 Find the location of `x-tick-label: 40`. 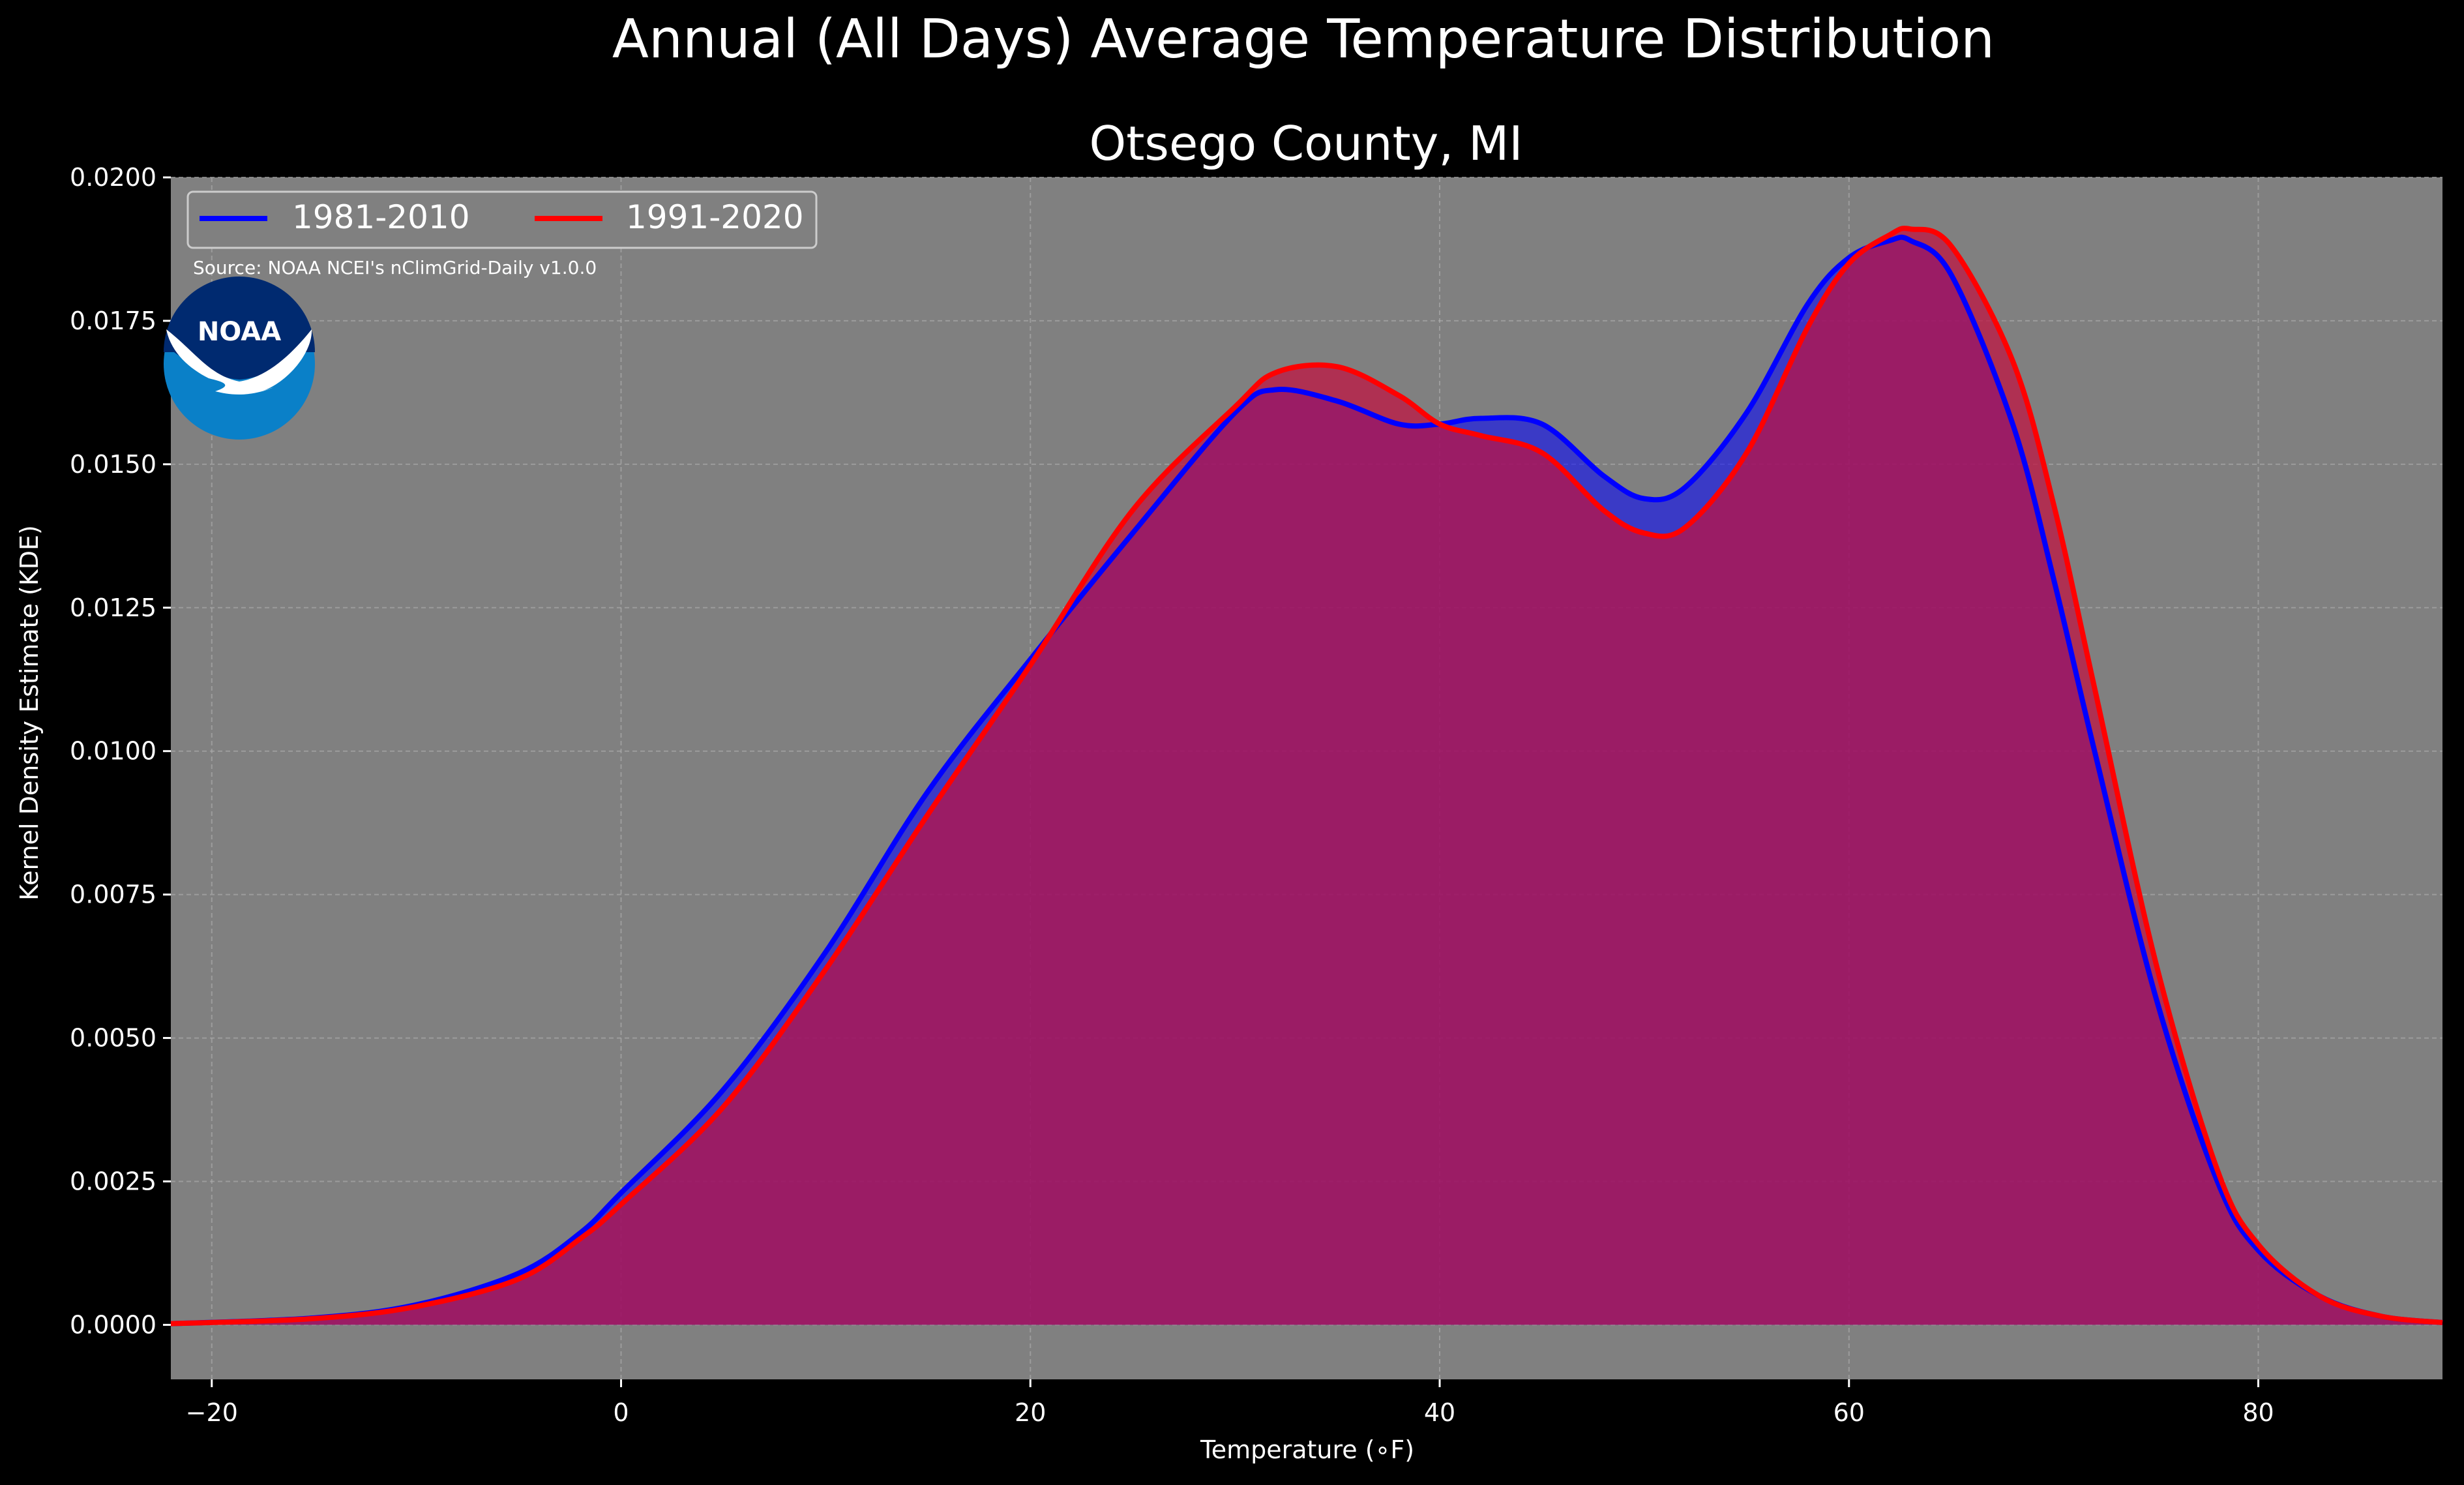

x-tick-label: 40 is located at coordinates (1439, 1413).